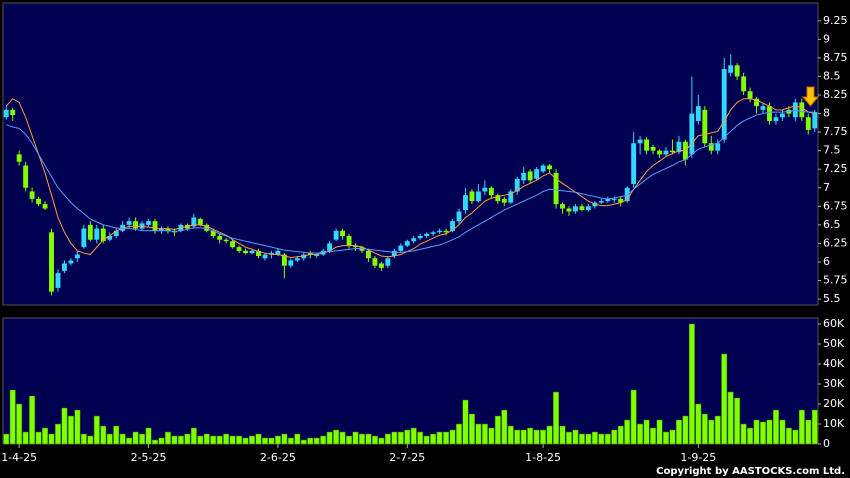 The height and width of the screenshot is (478, 850). Describe the element at coordinates (835, 94) in the screenshot. I see `y-tick-label: 8.25` at that location.